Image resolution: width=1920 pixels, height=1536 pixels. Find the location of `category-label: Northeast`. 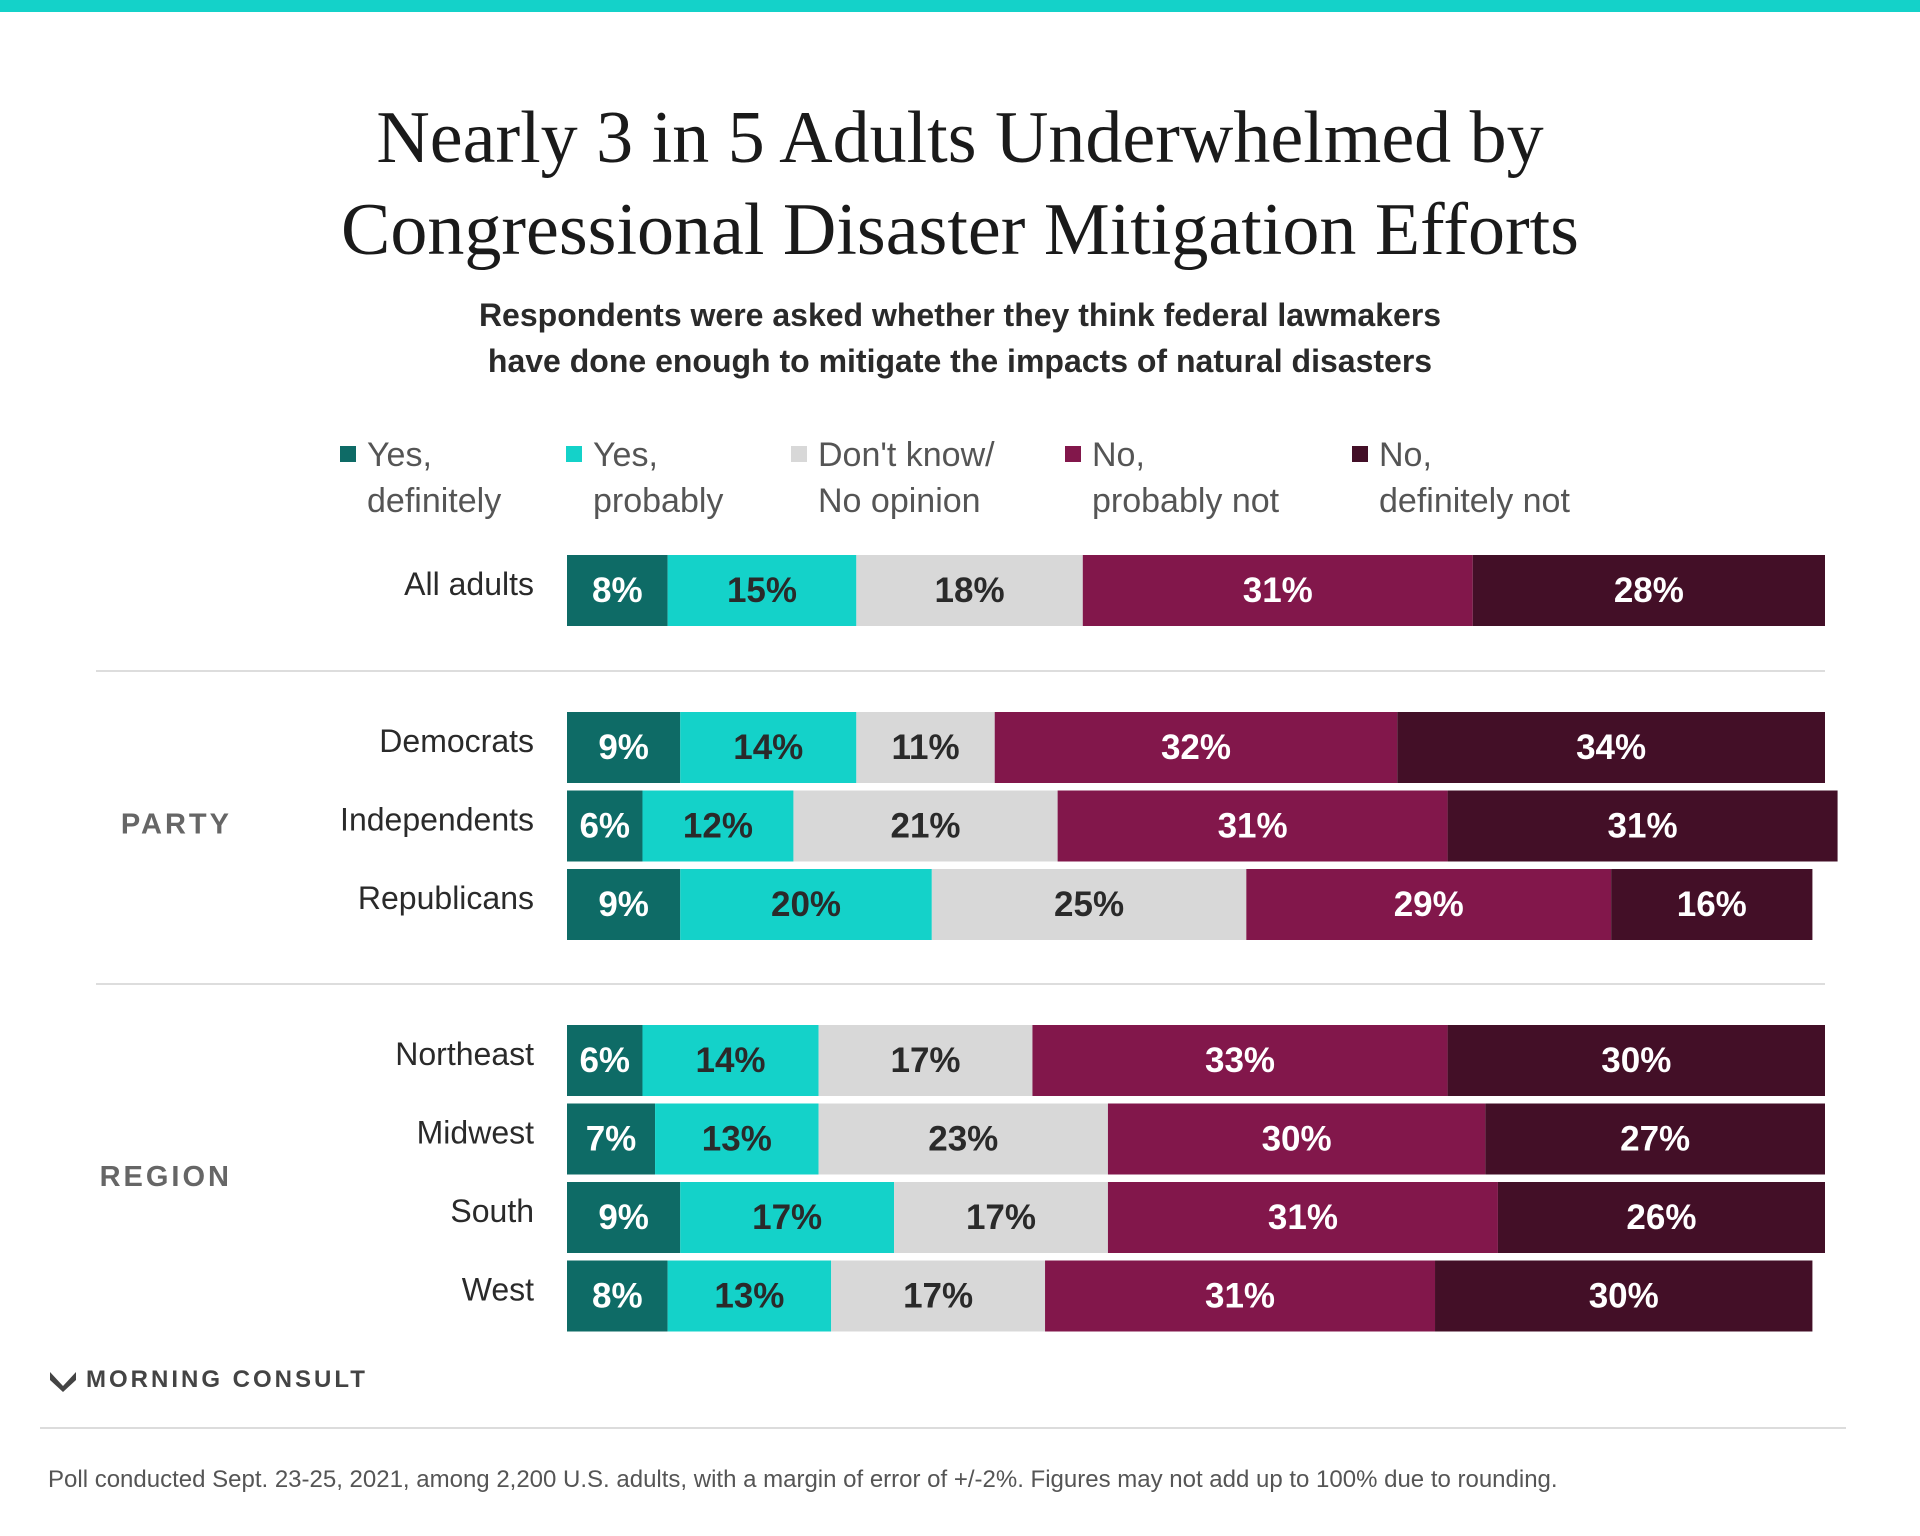

category-label: Northeast is located at coordinates (464, 1054).